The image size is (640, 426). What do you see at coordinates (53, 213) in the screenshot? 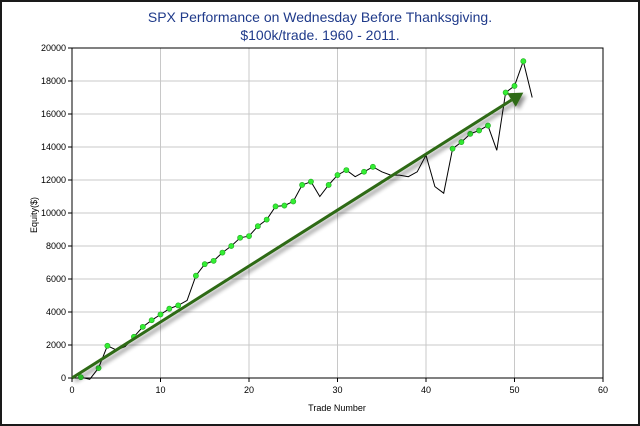
I see `y-tick-label: 10000` at bounding box center [53, 213].